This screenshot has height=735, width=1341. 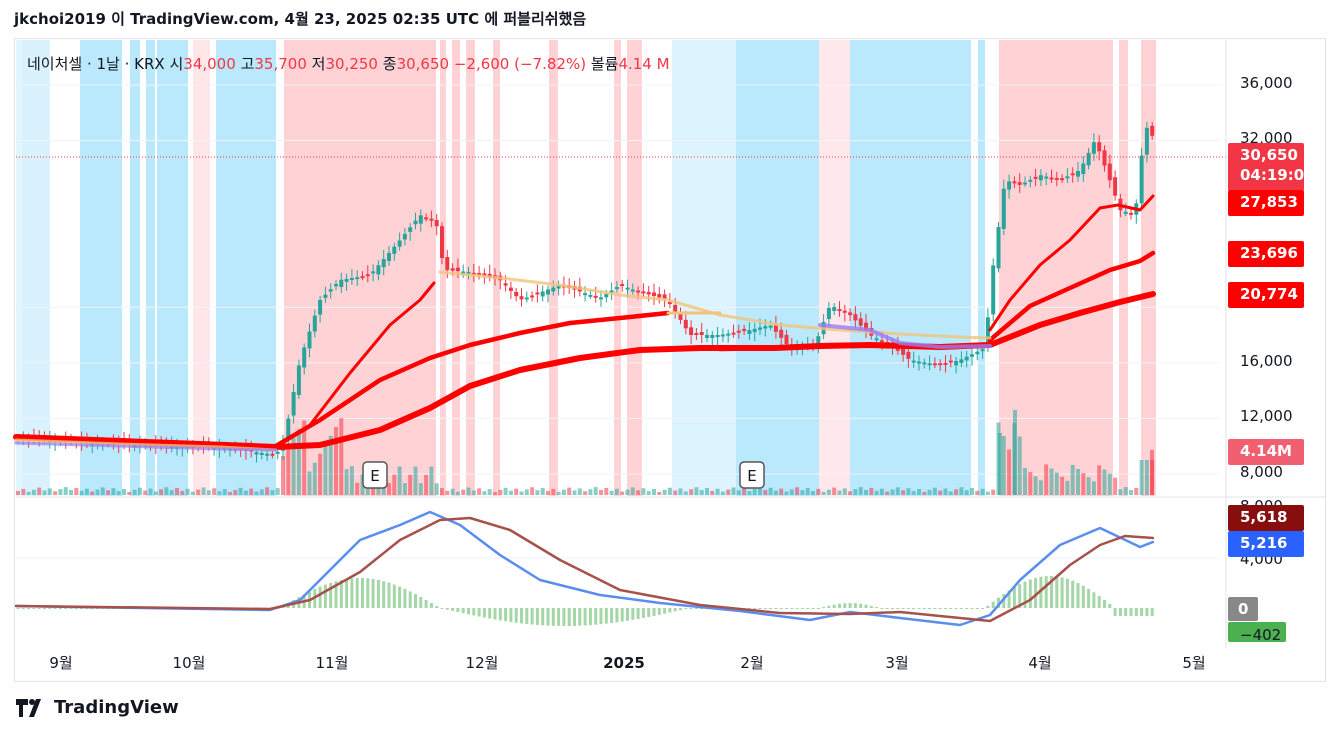 What do you see at coordinates (1193, 663) in the screenshot?
I see `time-axis-label: 5월` at bounding box center [1193, 663].